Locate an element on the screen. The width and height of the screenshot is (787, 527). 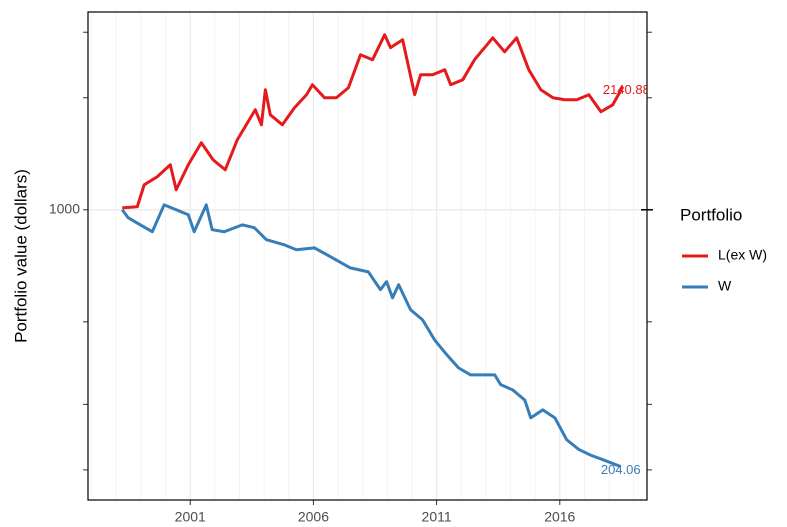
x-tick-label: 2011 is located at coordinates (437, 517).